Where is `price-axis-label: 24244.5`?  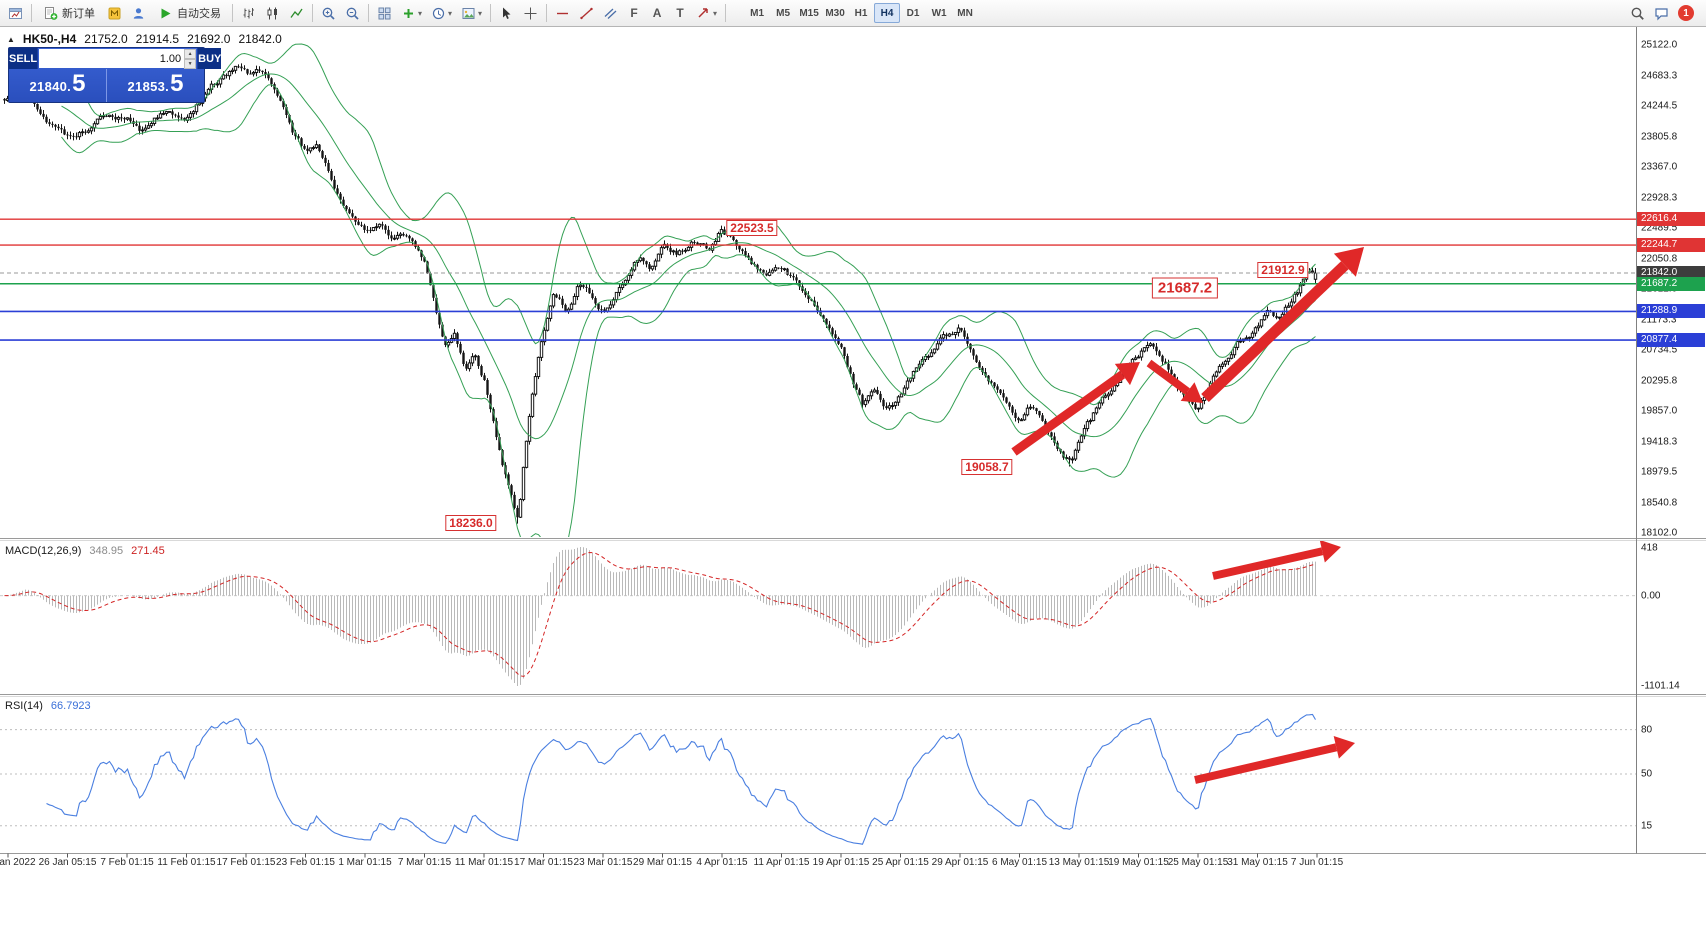 price-axis-label: 24244.5 is located at coordinates (1659, 106).